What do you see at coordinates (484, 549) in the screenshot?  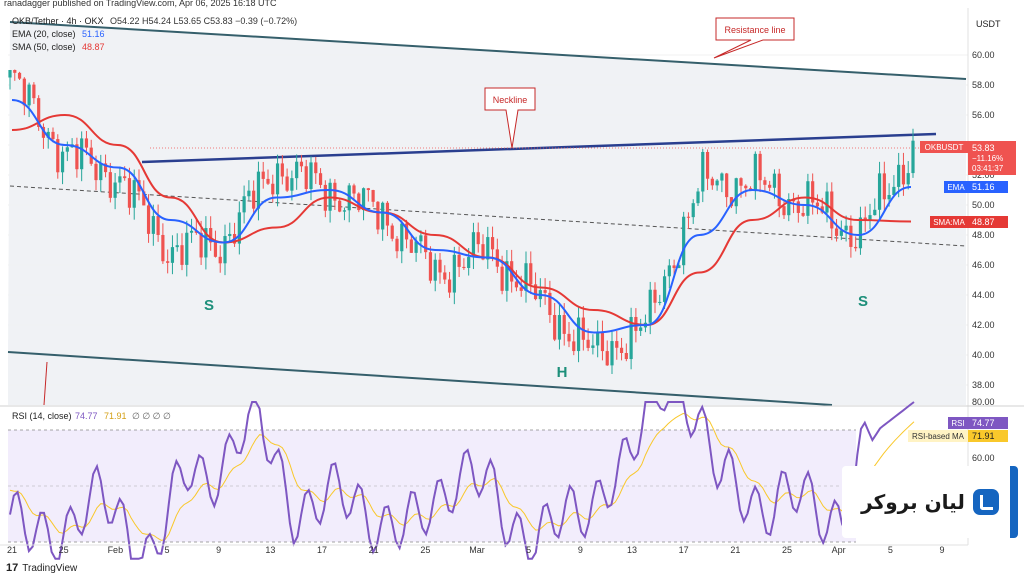 I see `time-axis: 21 25 Feb 5 9 13 17 21 25 Mar 5 9 13 17 21 25 Apr 5 9` at bounding box center [484, 549].